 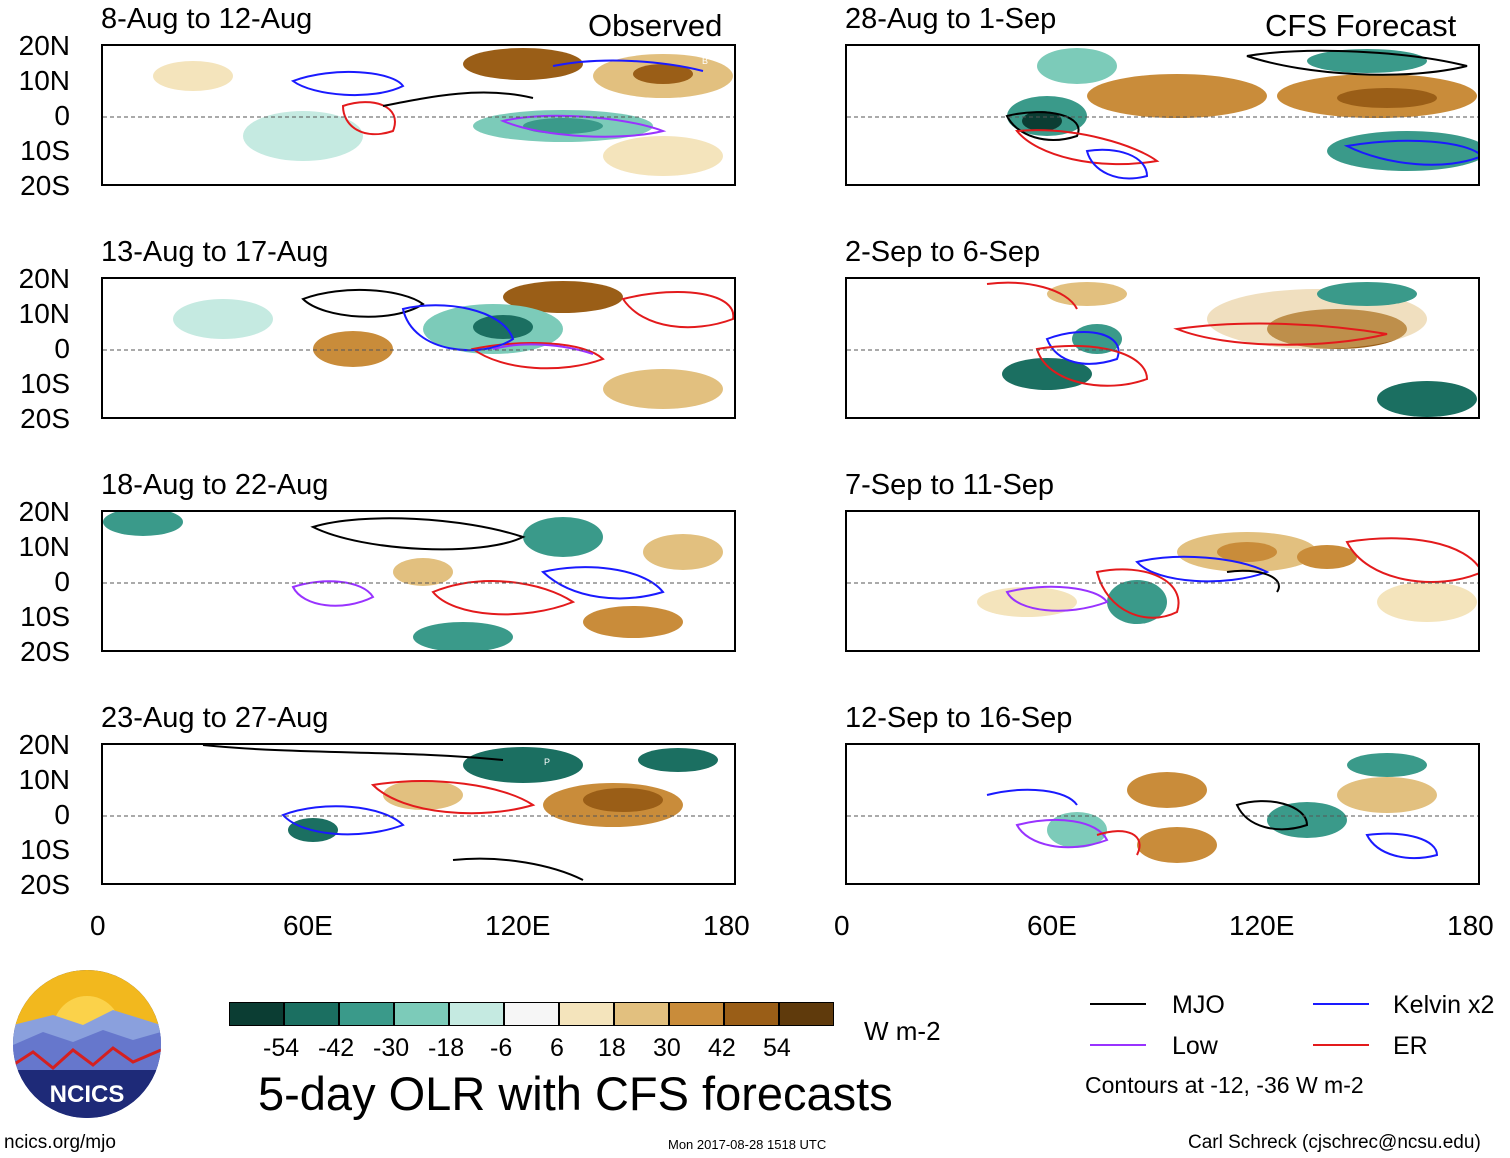 What do you see at coordinates (1361, 25) in the screenshot?
I see `forecast-label: CFS Forecast` at bounding box center [1361, 25].